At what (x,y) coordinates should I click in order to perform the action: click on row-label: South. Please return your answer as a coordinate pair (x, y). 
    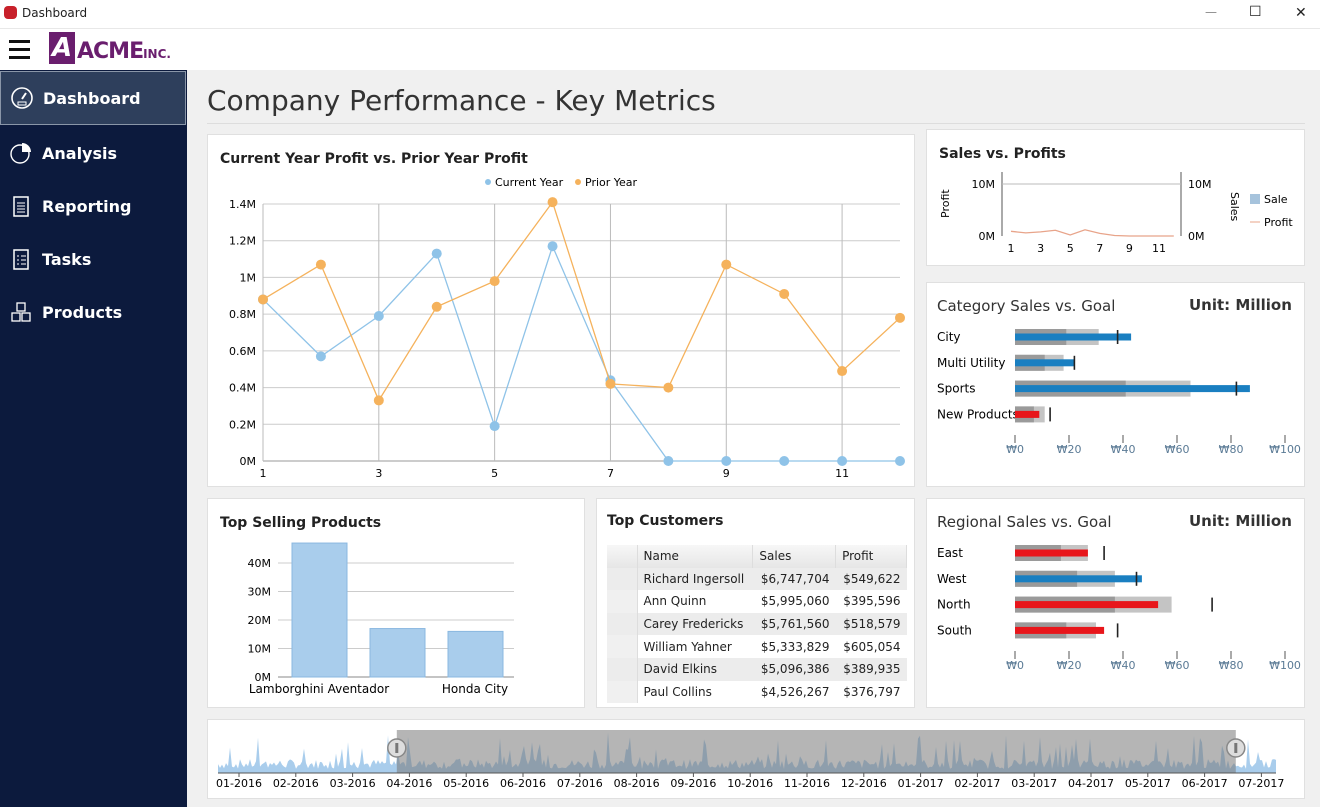
    Looking at the image, I should click on (954, 630).